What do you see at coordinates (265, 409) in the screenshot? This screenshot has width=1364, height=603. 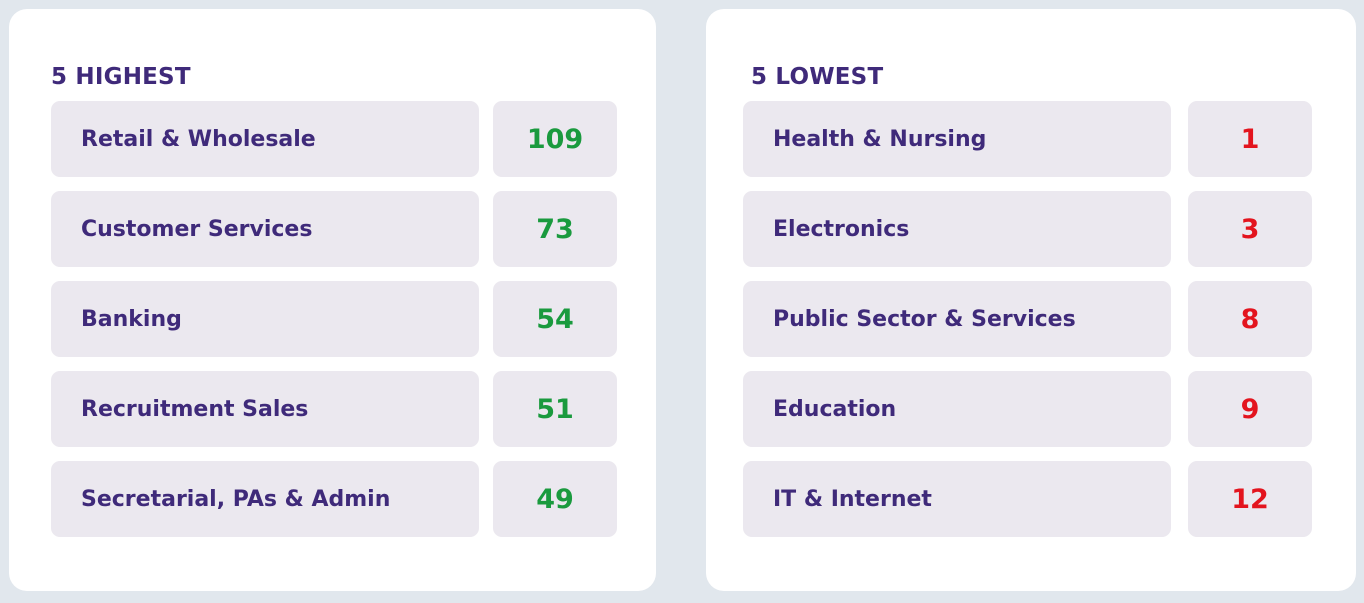 I see `highest-row-label: Recruitment Sales` at bounding box center [265, 409].